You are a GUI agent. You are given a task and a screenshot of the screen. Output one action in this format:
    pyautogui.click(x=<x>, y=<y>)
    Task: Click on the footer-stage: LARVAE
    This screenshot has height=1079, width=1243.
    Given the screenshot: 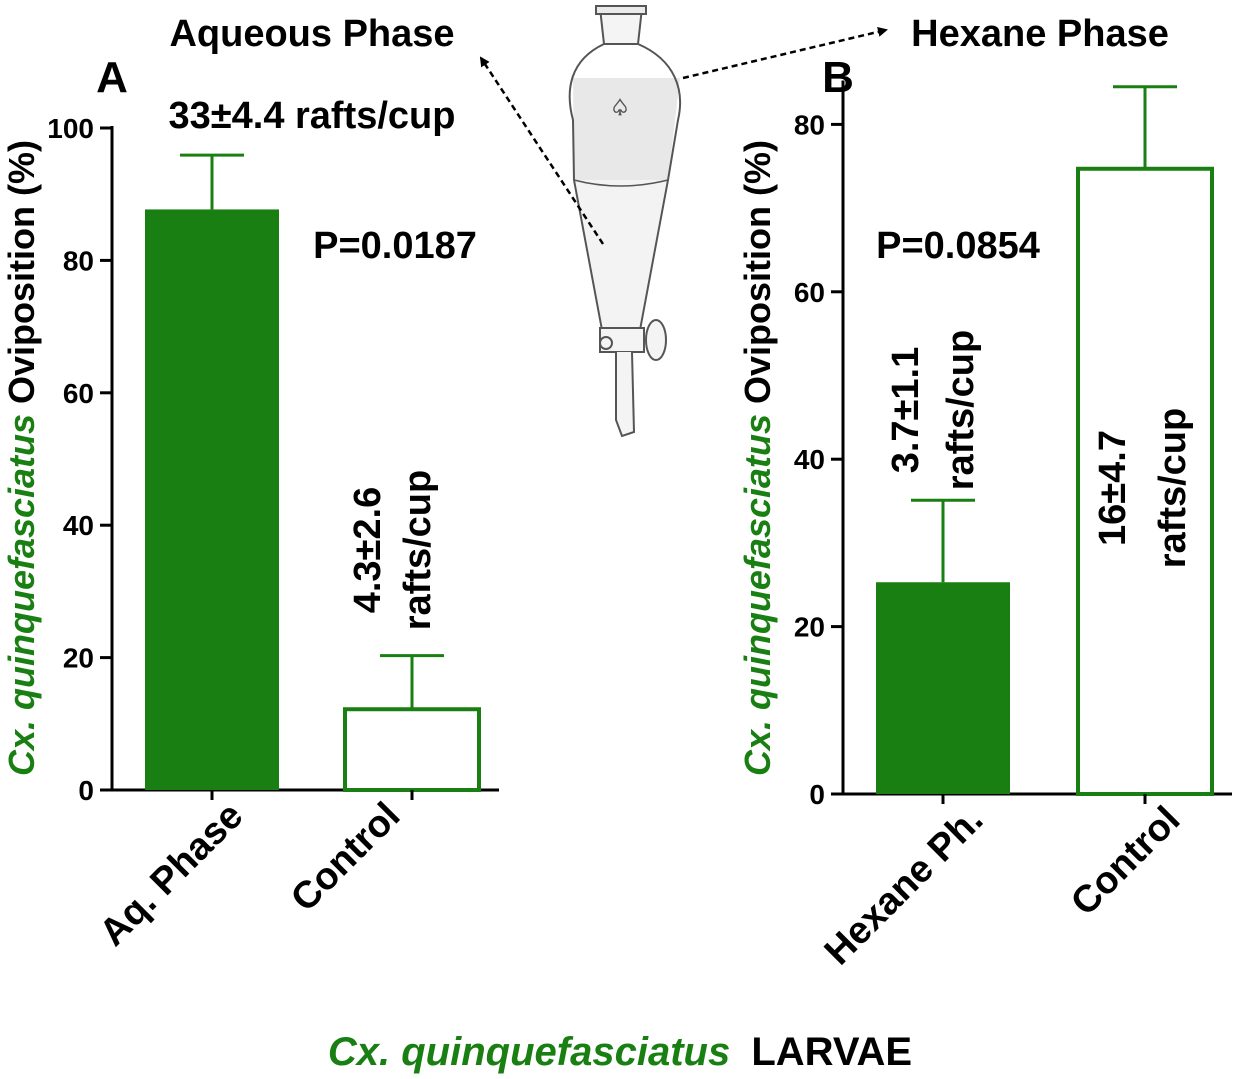 What is the action you would take?
    pyautogui.click(x=831, y=1052)
    